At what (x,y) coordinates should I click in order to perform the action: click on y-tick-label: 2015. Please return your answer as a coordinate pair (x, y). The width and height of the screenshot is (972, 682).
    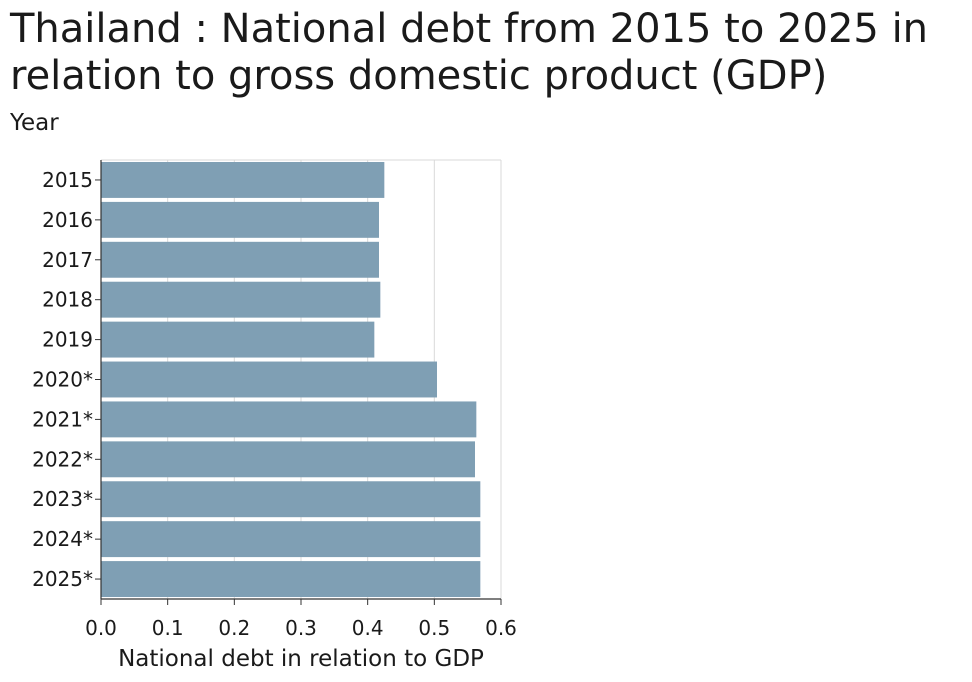
    Looking at the image, I should click on (67, 180).